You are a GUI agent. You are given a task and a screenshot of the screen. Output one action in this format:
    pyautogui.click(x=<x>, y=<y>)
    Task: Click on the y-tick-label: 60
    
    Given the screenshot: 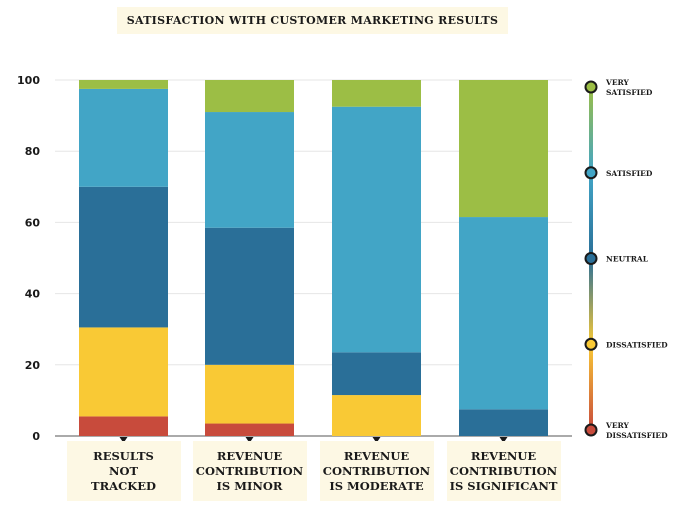 What is the action you would take?
    pyautogui.click(x=33, y=222)
    